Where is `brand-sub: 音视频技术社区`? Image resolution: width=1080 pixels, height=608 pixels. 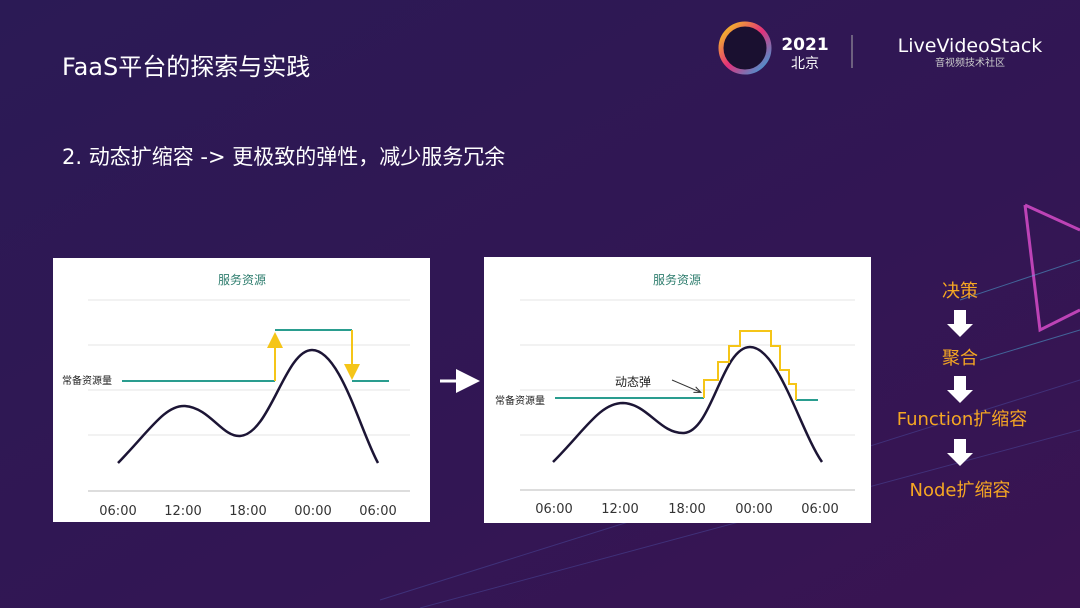 brand-sub: 音视频技术社区 is located at coordinates (970, 62).